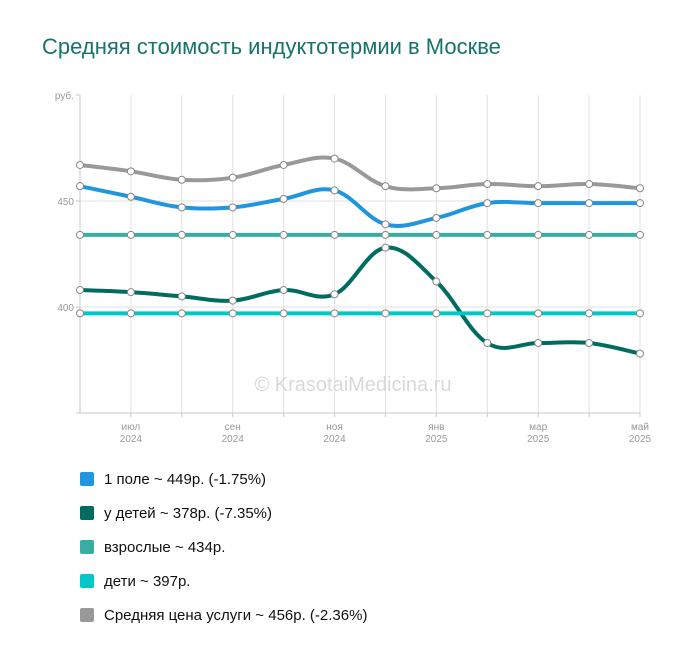  What do you see at coordinates (233, 427) in the screenshot?
I see `x-tick-label-month: сен` at bounding box center [233, 427].